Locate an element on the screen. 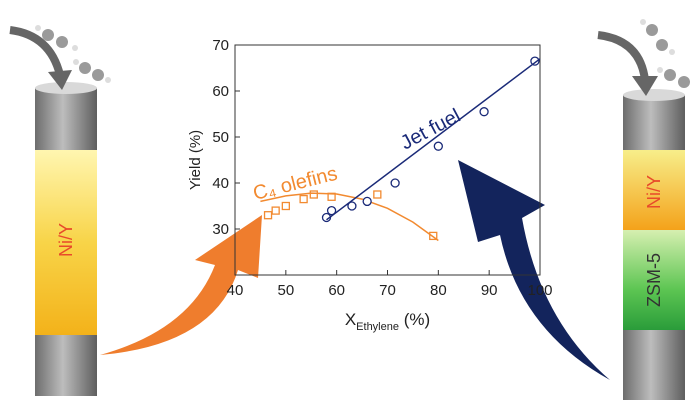 The width and height of the screenshot is (693, 408). x-tick-label: 50 is located at coordinates (285, 290).